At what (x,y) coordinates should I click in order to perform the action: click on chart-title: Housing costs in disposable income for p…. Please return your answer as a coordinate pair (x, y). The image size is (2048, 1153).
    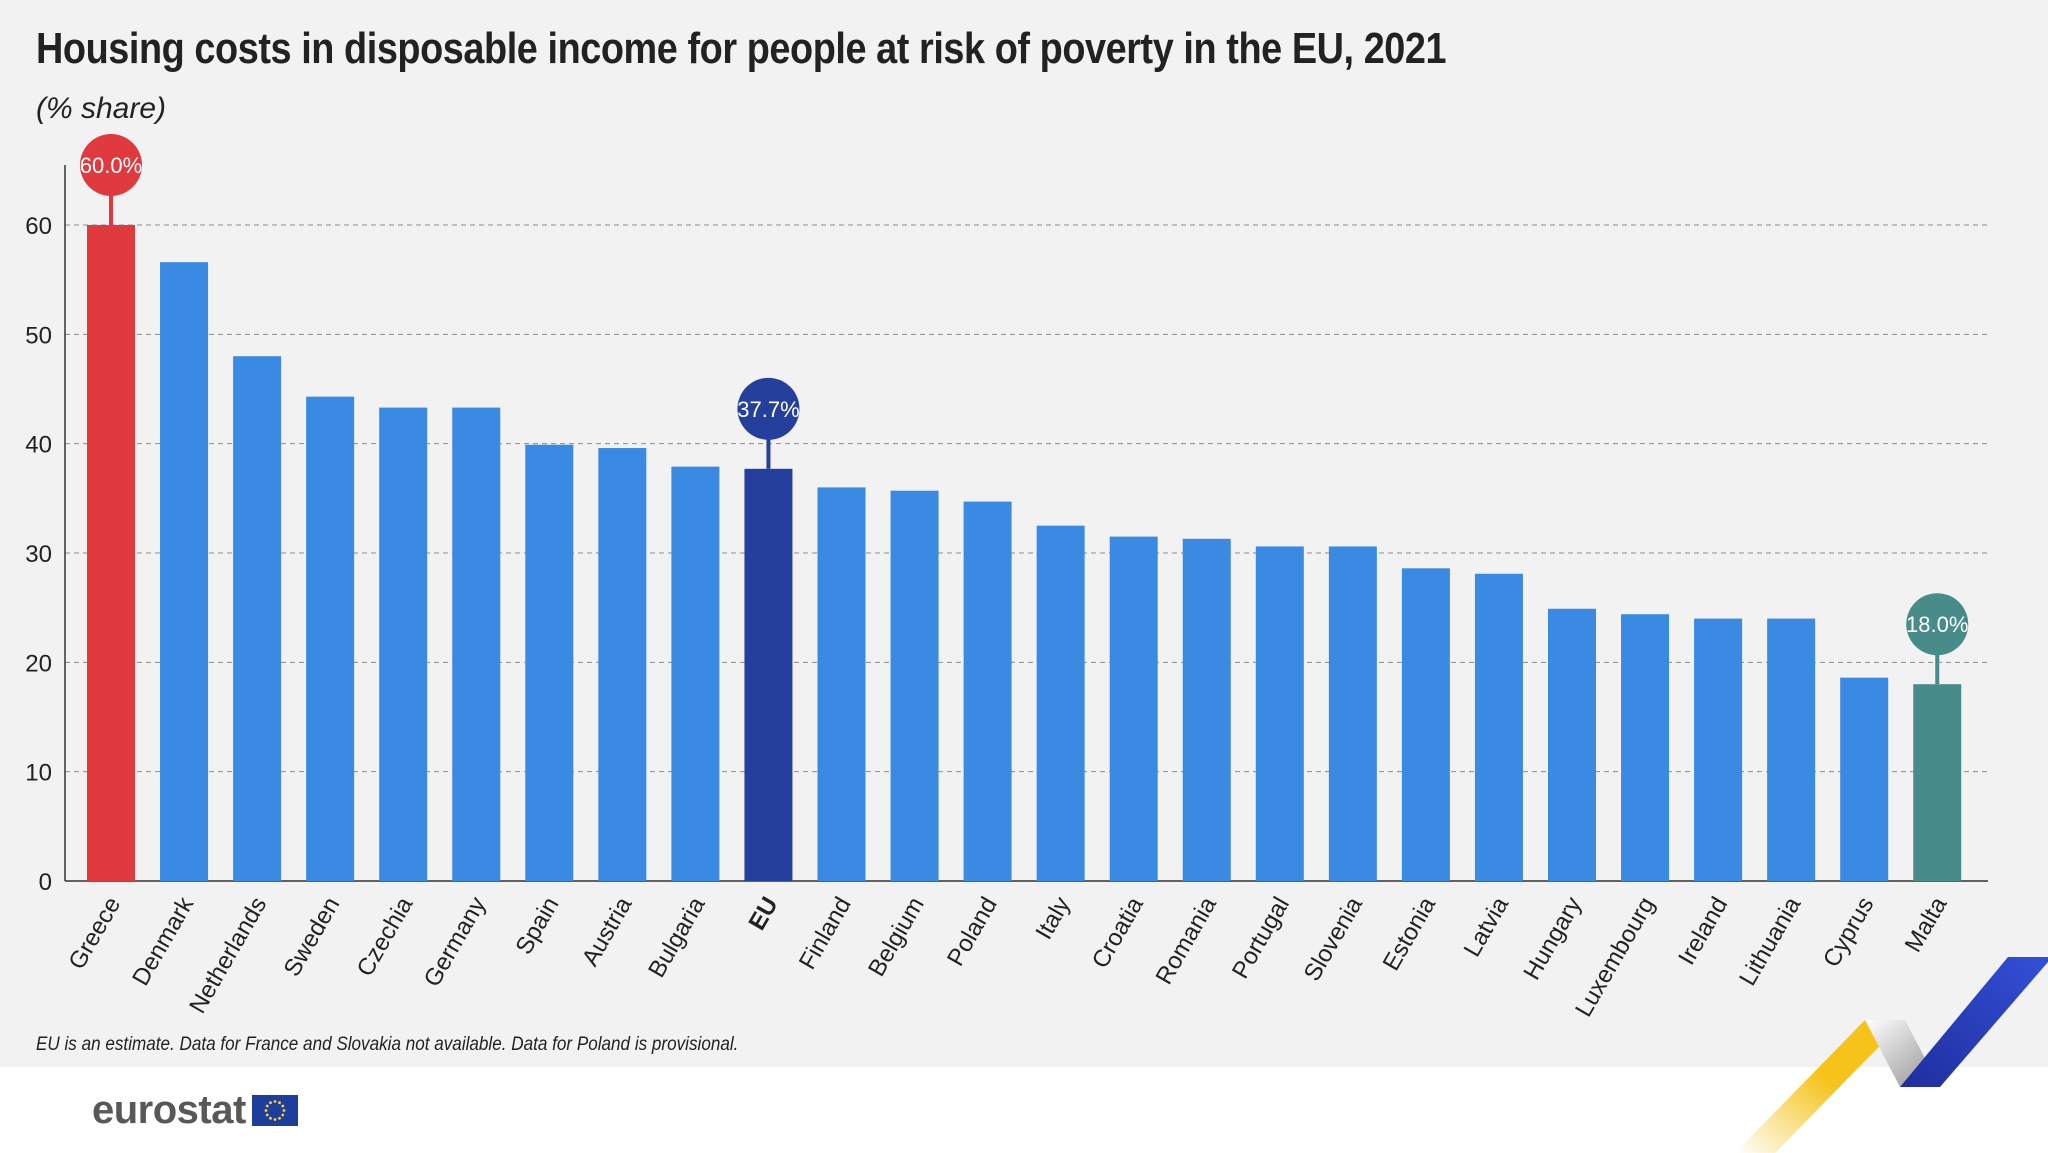
    Looking at the image, I should click on (741, 48).